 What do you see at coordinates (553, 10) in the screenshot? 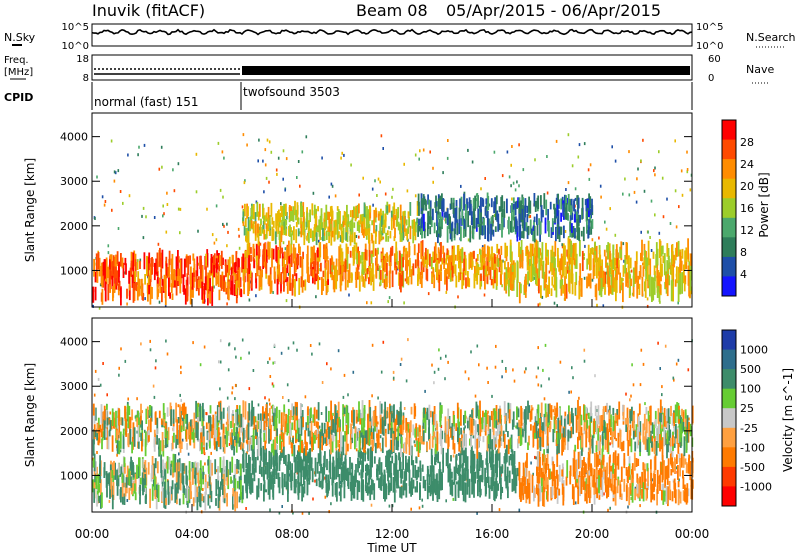
I see `date-range: 05/Apr/2015 - 06/Apr/2015` at bounding box center [553, 10].